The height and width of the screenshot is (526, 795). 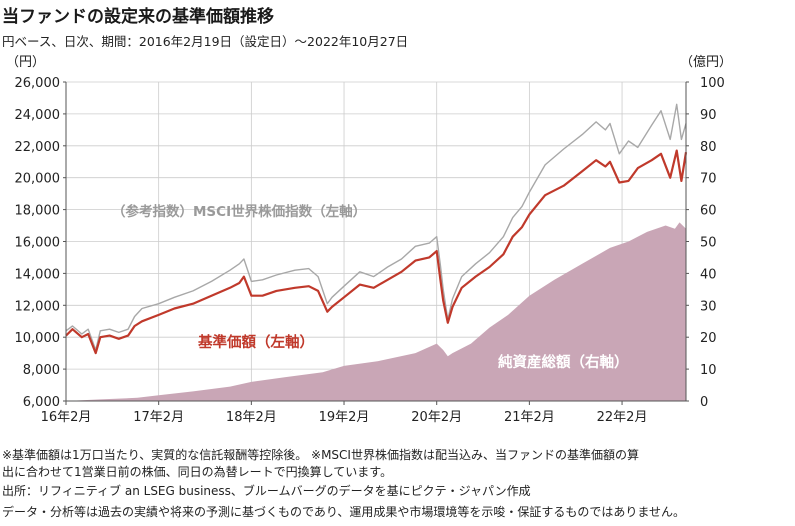 What do you see at coordinates (38, 211) in the screenshot?
I see `left-tick-label: 18,000` at bounding box center [38, 211].